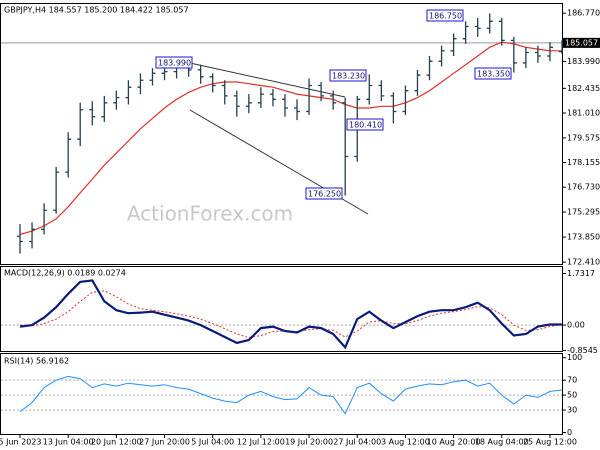  I want to click on annotation: 183.350, so click(493, 74).